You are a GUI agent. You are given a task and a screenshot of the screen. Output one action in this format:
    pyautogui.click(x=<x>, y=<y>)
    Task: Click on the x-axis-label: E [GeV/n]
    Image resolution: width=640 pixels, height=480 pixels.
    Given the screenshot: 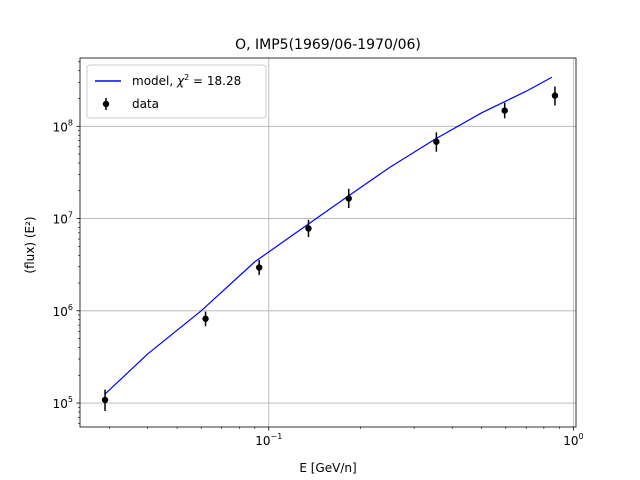 What is the action you would take?
    pyautogui.click(x=327, y=468)
    